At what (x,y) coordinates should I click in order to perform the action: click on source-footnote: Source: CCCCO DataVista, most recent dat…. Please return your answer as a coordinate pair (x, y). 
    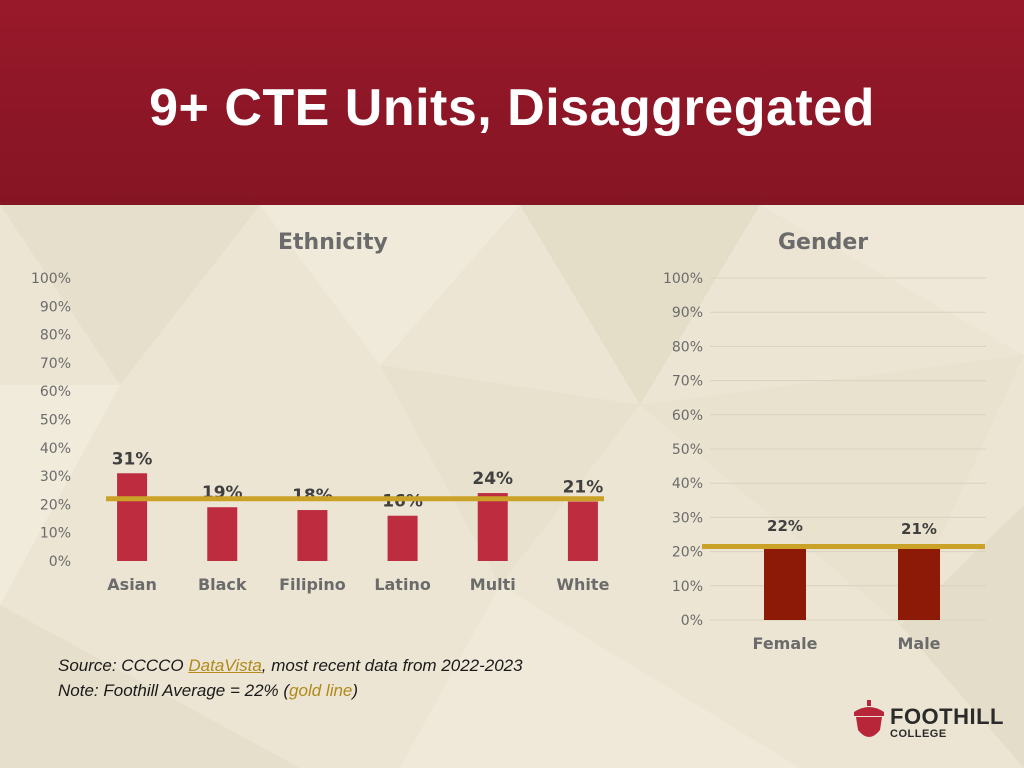
    Looking at the image, I should click on (290, 666).